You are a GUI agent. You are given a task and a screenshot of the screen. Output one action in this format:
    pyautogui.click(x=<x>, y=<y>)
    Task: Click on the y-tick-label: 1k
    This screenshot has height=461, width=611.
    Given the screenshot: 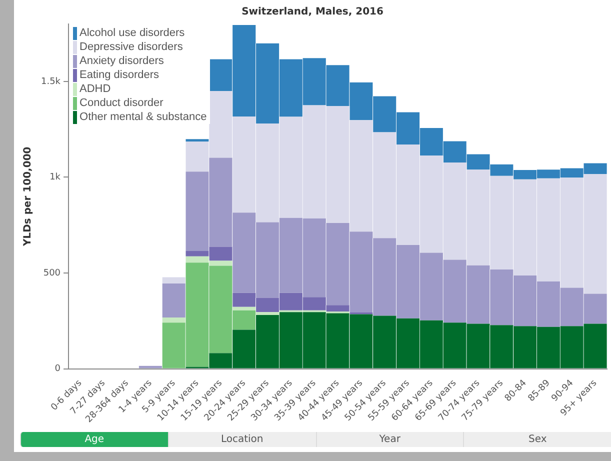 What is the action you would take?
    pyautogui.click(x=56, y=177)
    